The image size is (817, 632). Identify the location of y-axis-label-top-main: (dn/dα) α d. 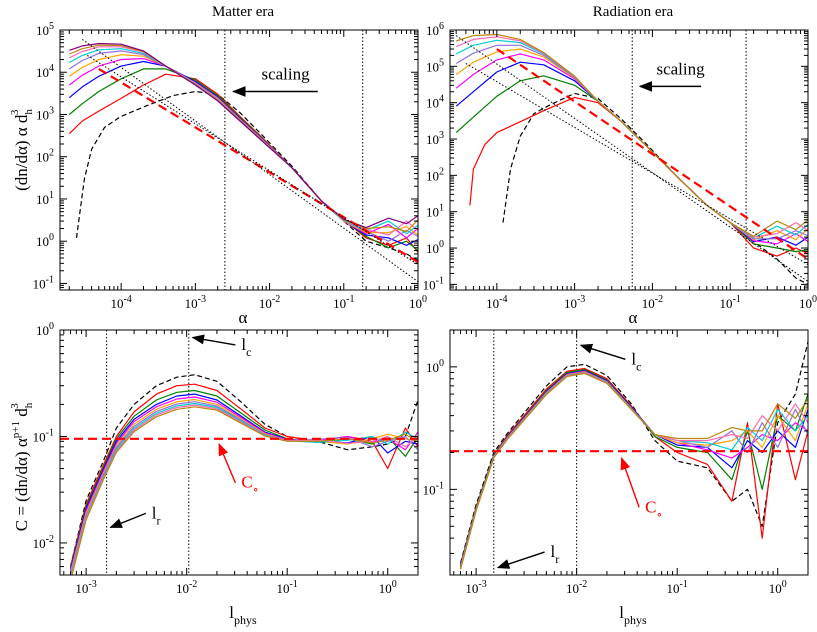
(21, 152).